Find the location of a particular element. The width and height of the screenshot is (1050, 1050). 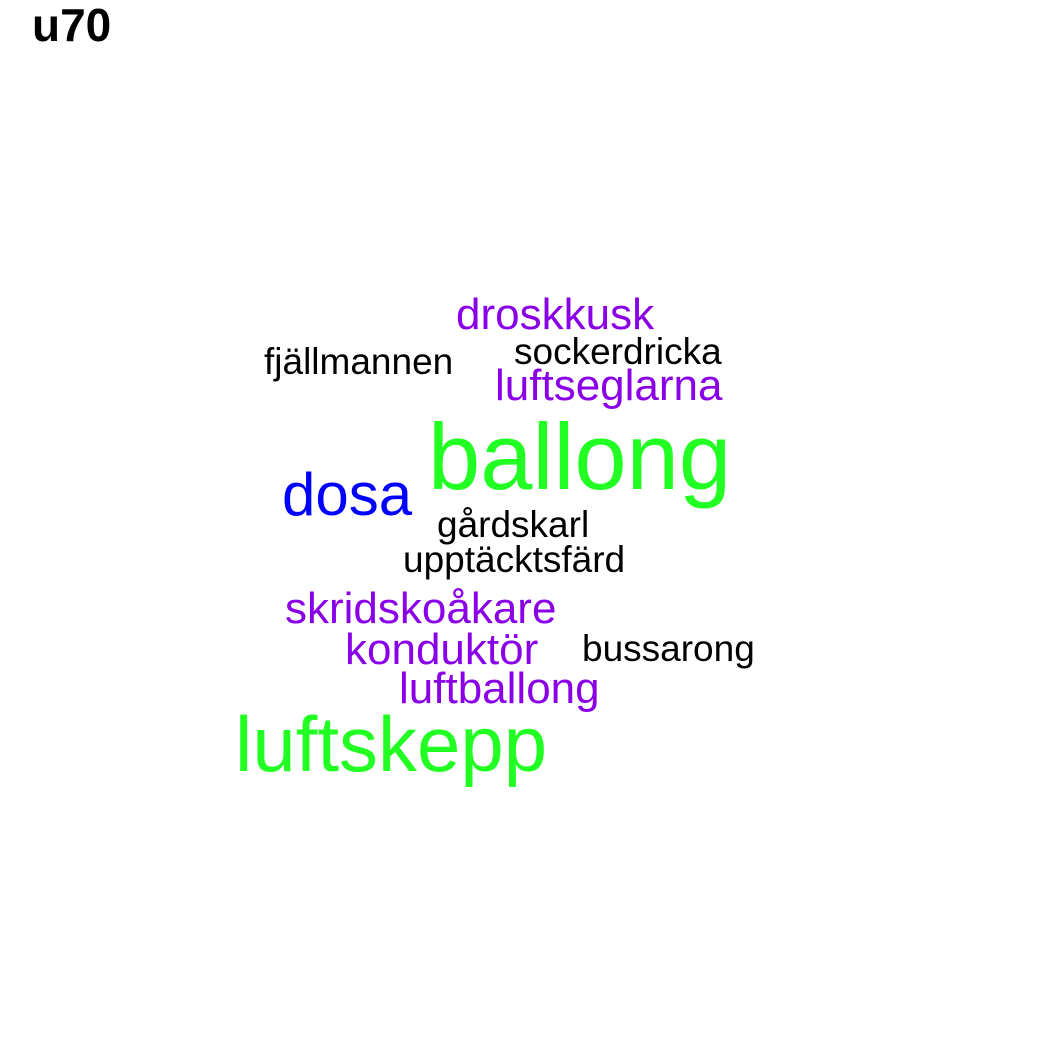

word-fjallmannen: fjällmannen is located at coordinates (359, 361).